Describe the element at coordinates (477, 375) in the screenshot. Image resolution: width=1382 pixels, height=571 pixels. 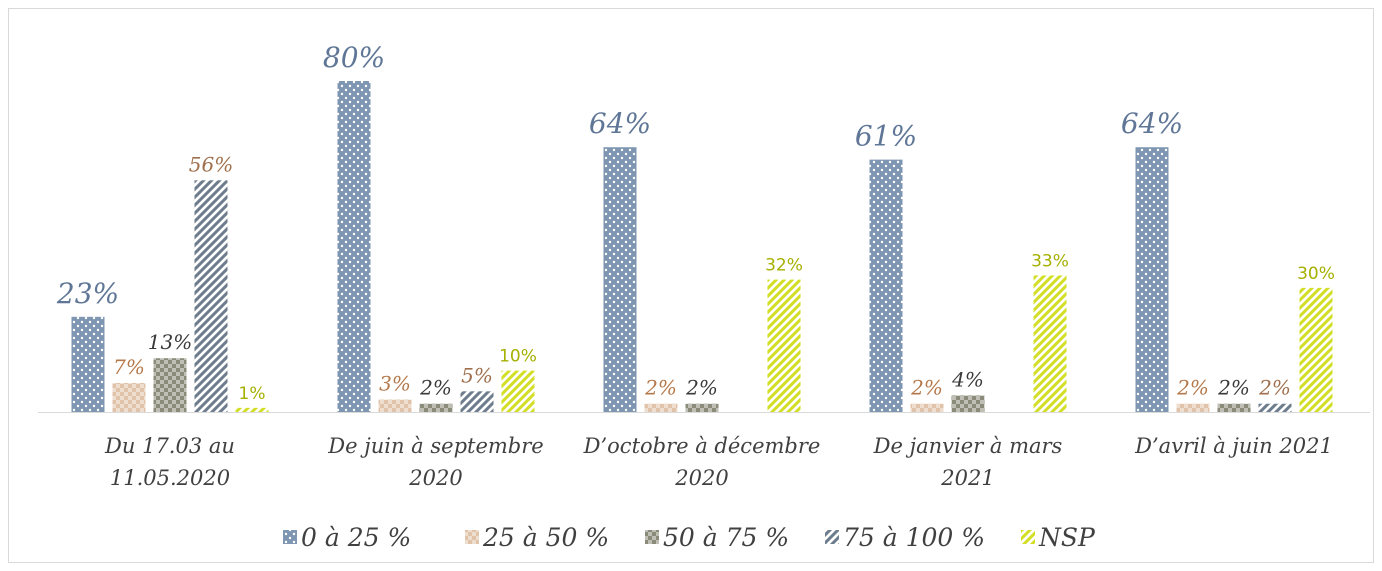
I see `data-label: 5%` at that location.